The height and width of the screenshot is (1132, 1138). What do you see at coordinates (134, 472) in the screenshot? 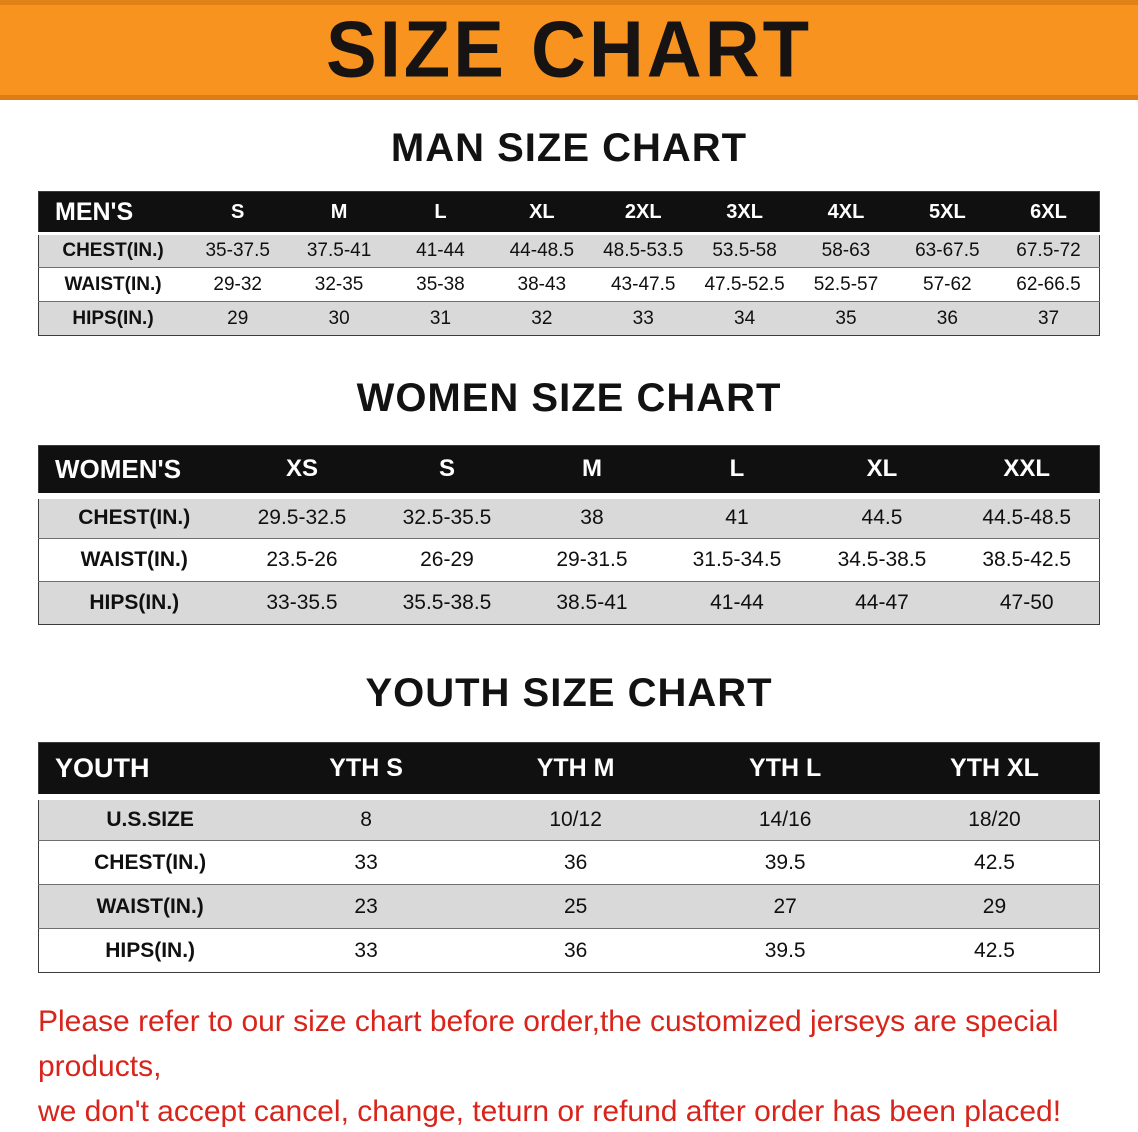
I see `table-title-cell: WOMEN'S` at bounding box center [134, 472].